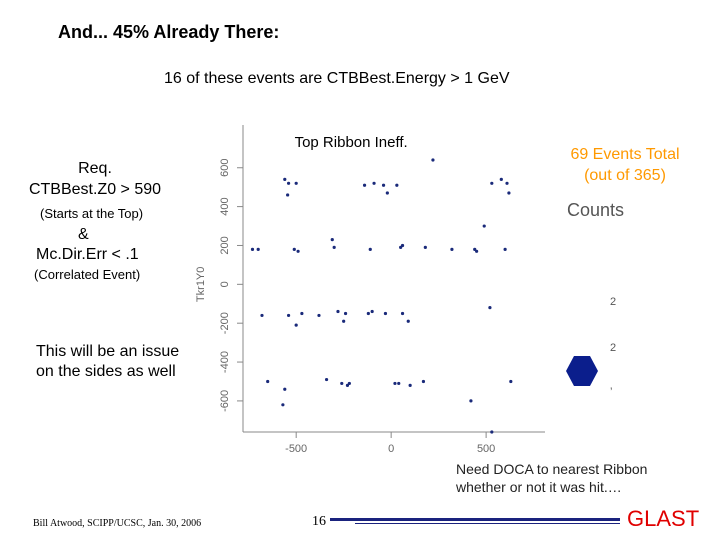 Image resolution: width=720 pixels, height=540 pixels. What do you see at coordinates (663, 518) in the screenshot?
I see `glast-logo-text: GLAST` at bounding box center [663, 518].